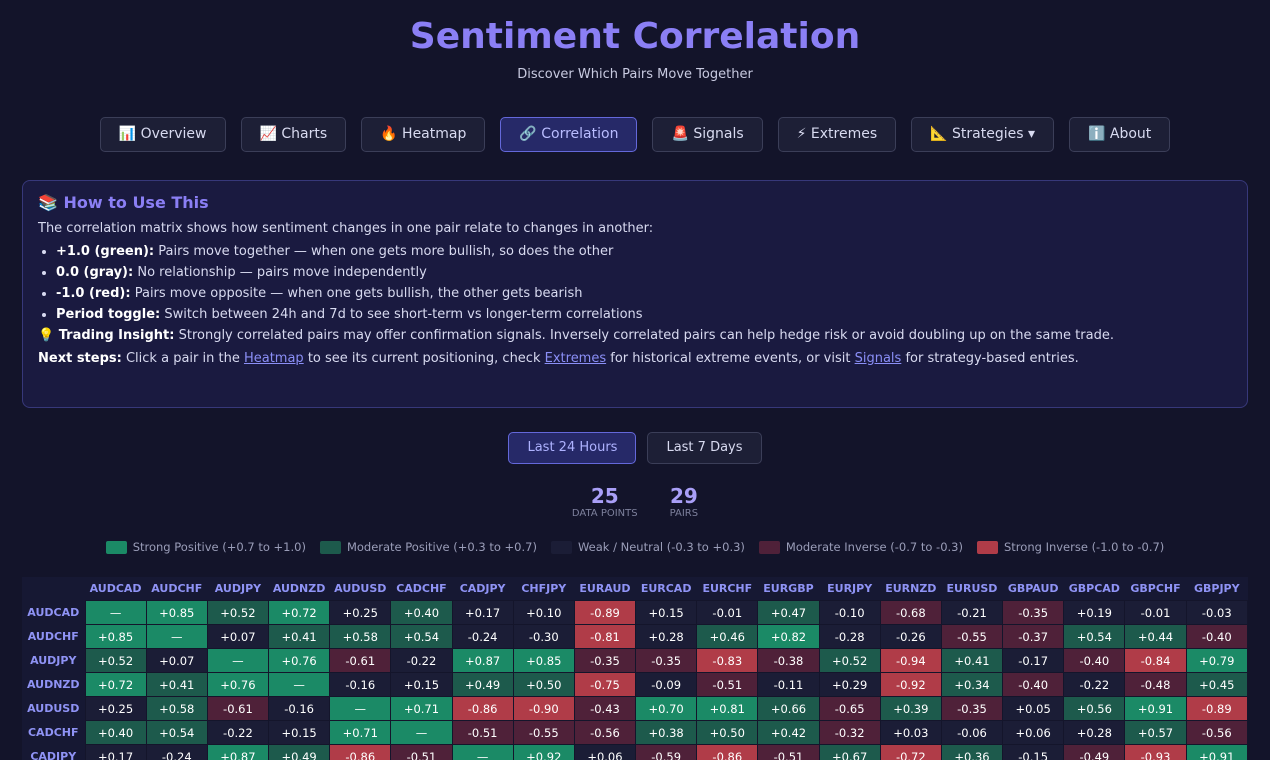  Describe the element at coordinates (666, 732) in the screenshot. I see `matrix-cell: +0.38` at that location.